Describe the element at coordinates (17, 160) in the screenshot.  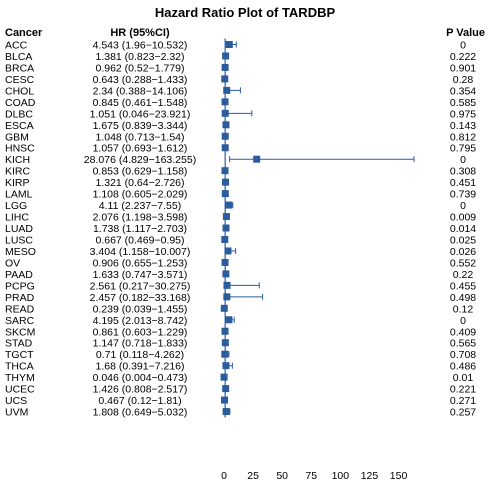
I see `cancer-label: KICH` at that location.